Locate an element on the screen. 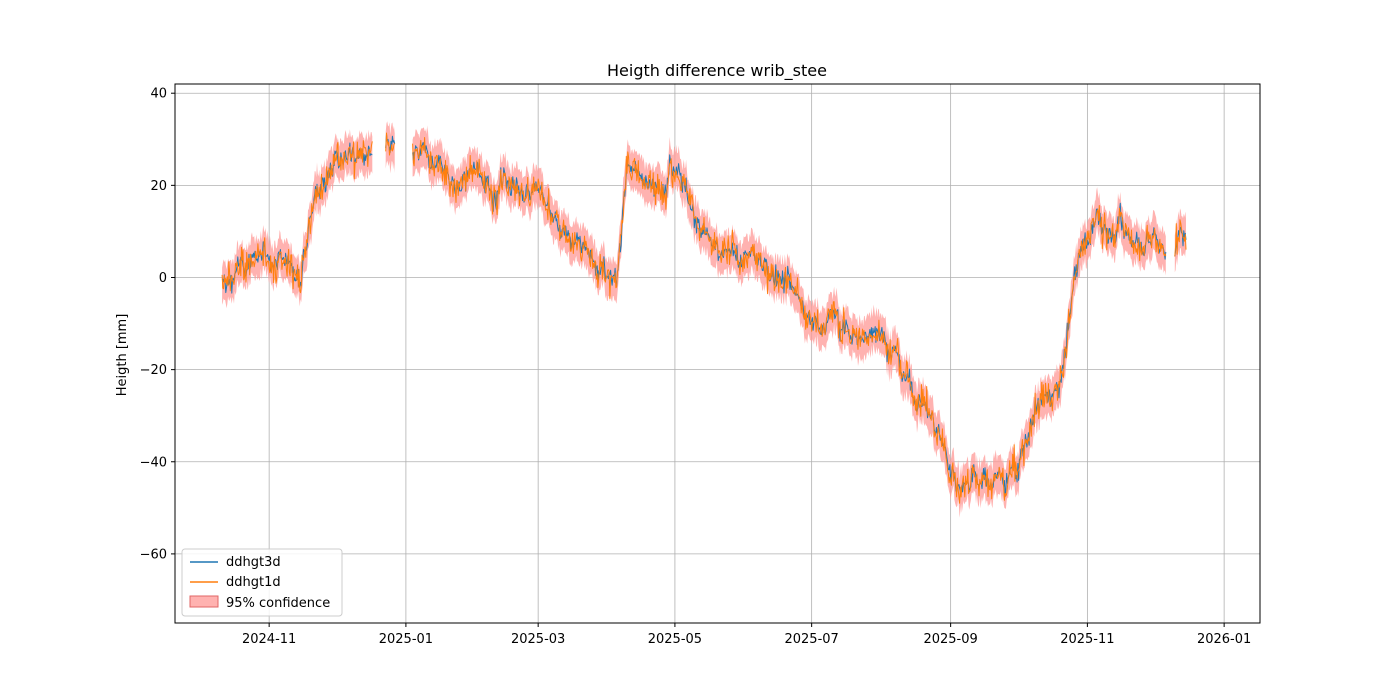 The height and width of the screenshot is (700, 1400). y-tick-label: 20 is located at coordinates (158, 186).